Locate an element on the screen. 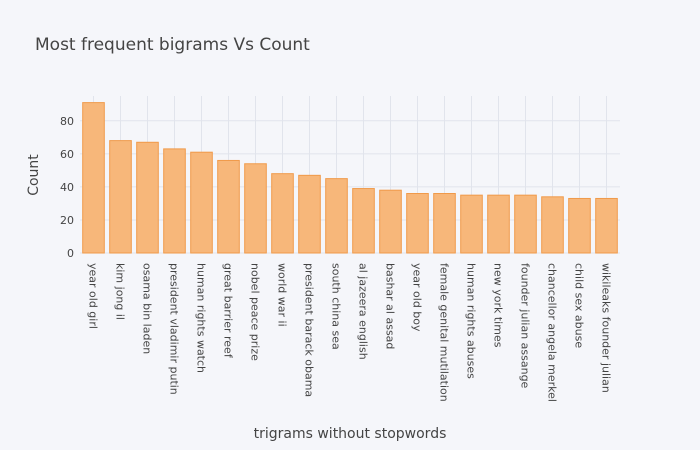 The height and width of the screenshot is (450, 700). x-tick-label: year old girl is located at coordinates (93, 296).